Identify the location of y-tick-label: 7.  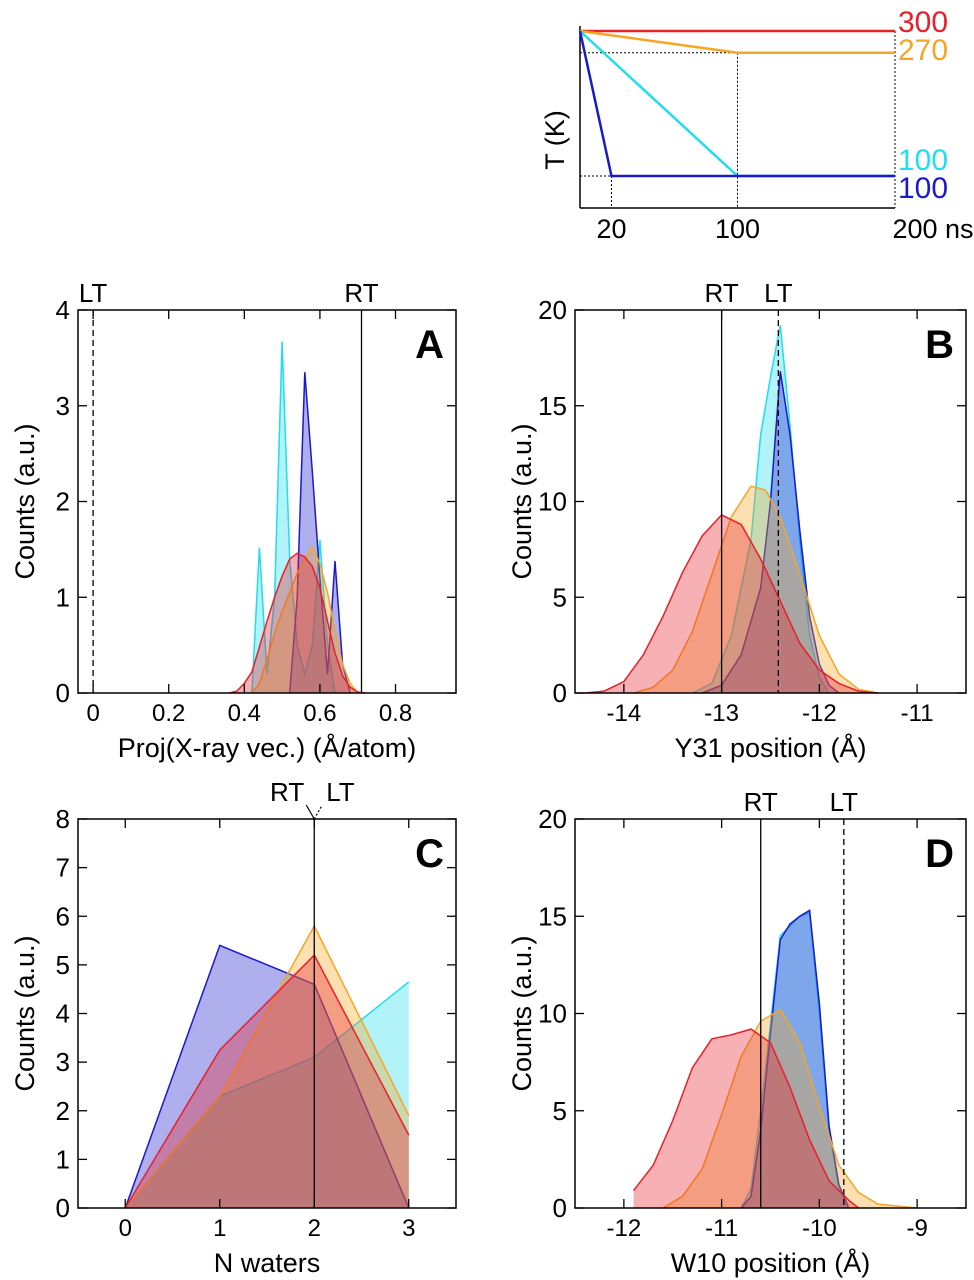
(63, 868).